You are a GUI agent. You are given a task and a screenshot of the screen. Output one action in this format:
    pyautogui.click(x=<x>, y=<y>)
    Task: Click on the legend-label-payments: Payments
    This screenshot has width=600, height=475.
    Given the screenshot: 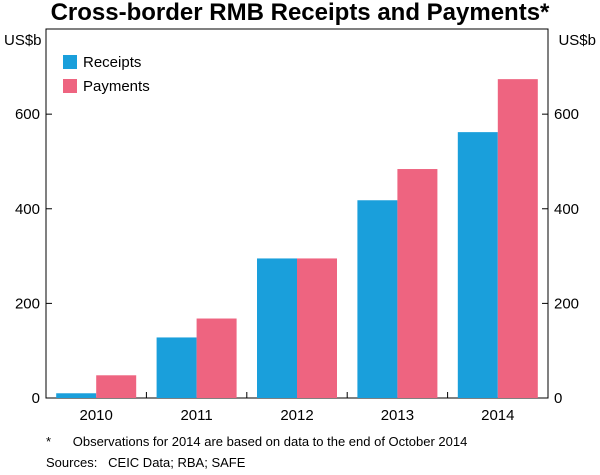 What is the action you would take?
    pyautogui.click(x=116, y=86)
    